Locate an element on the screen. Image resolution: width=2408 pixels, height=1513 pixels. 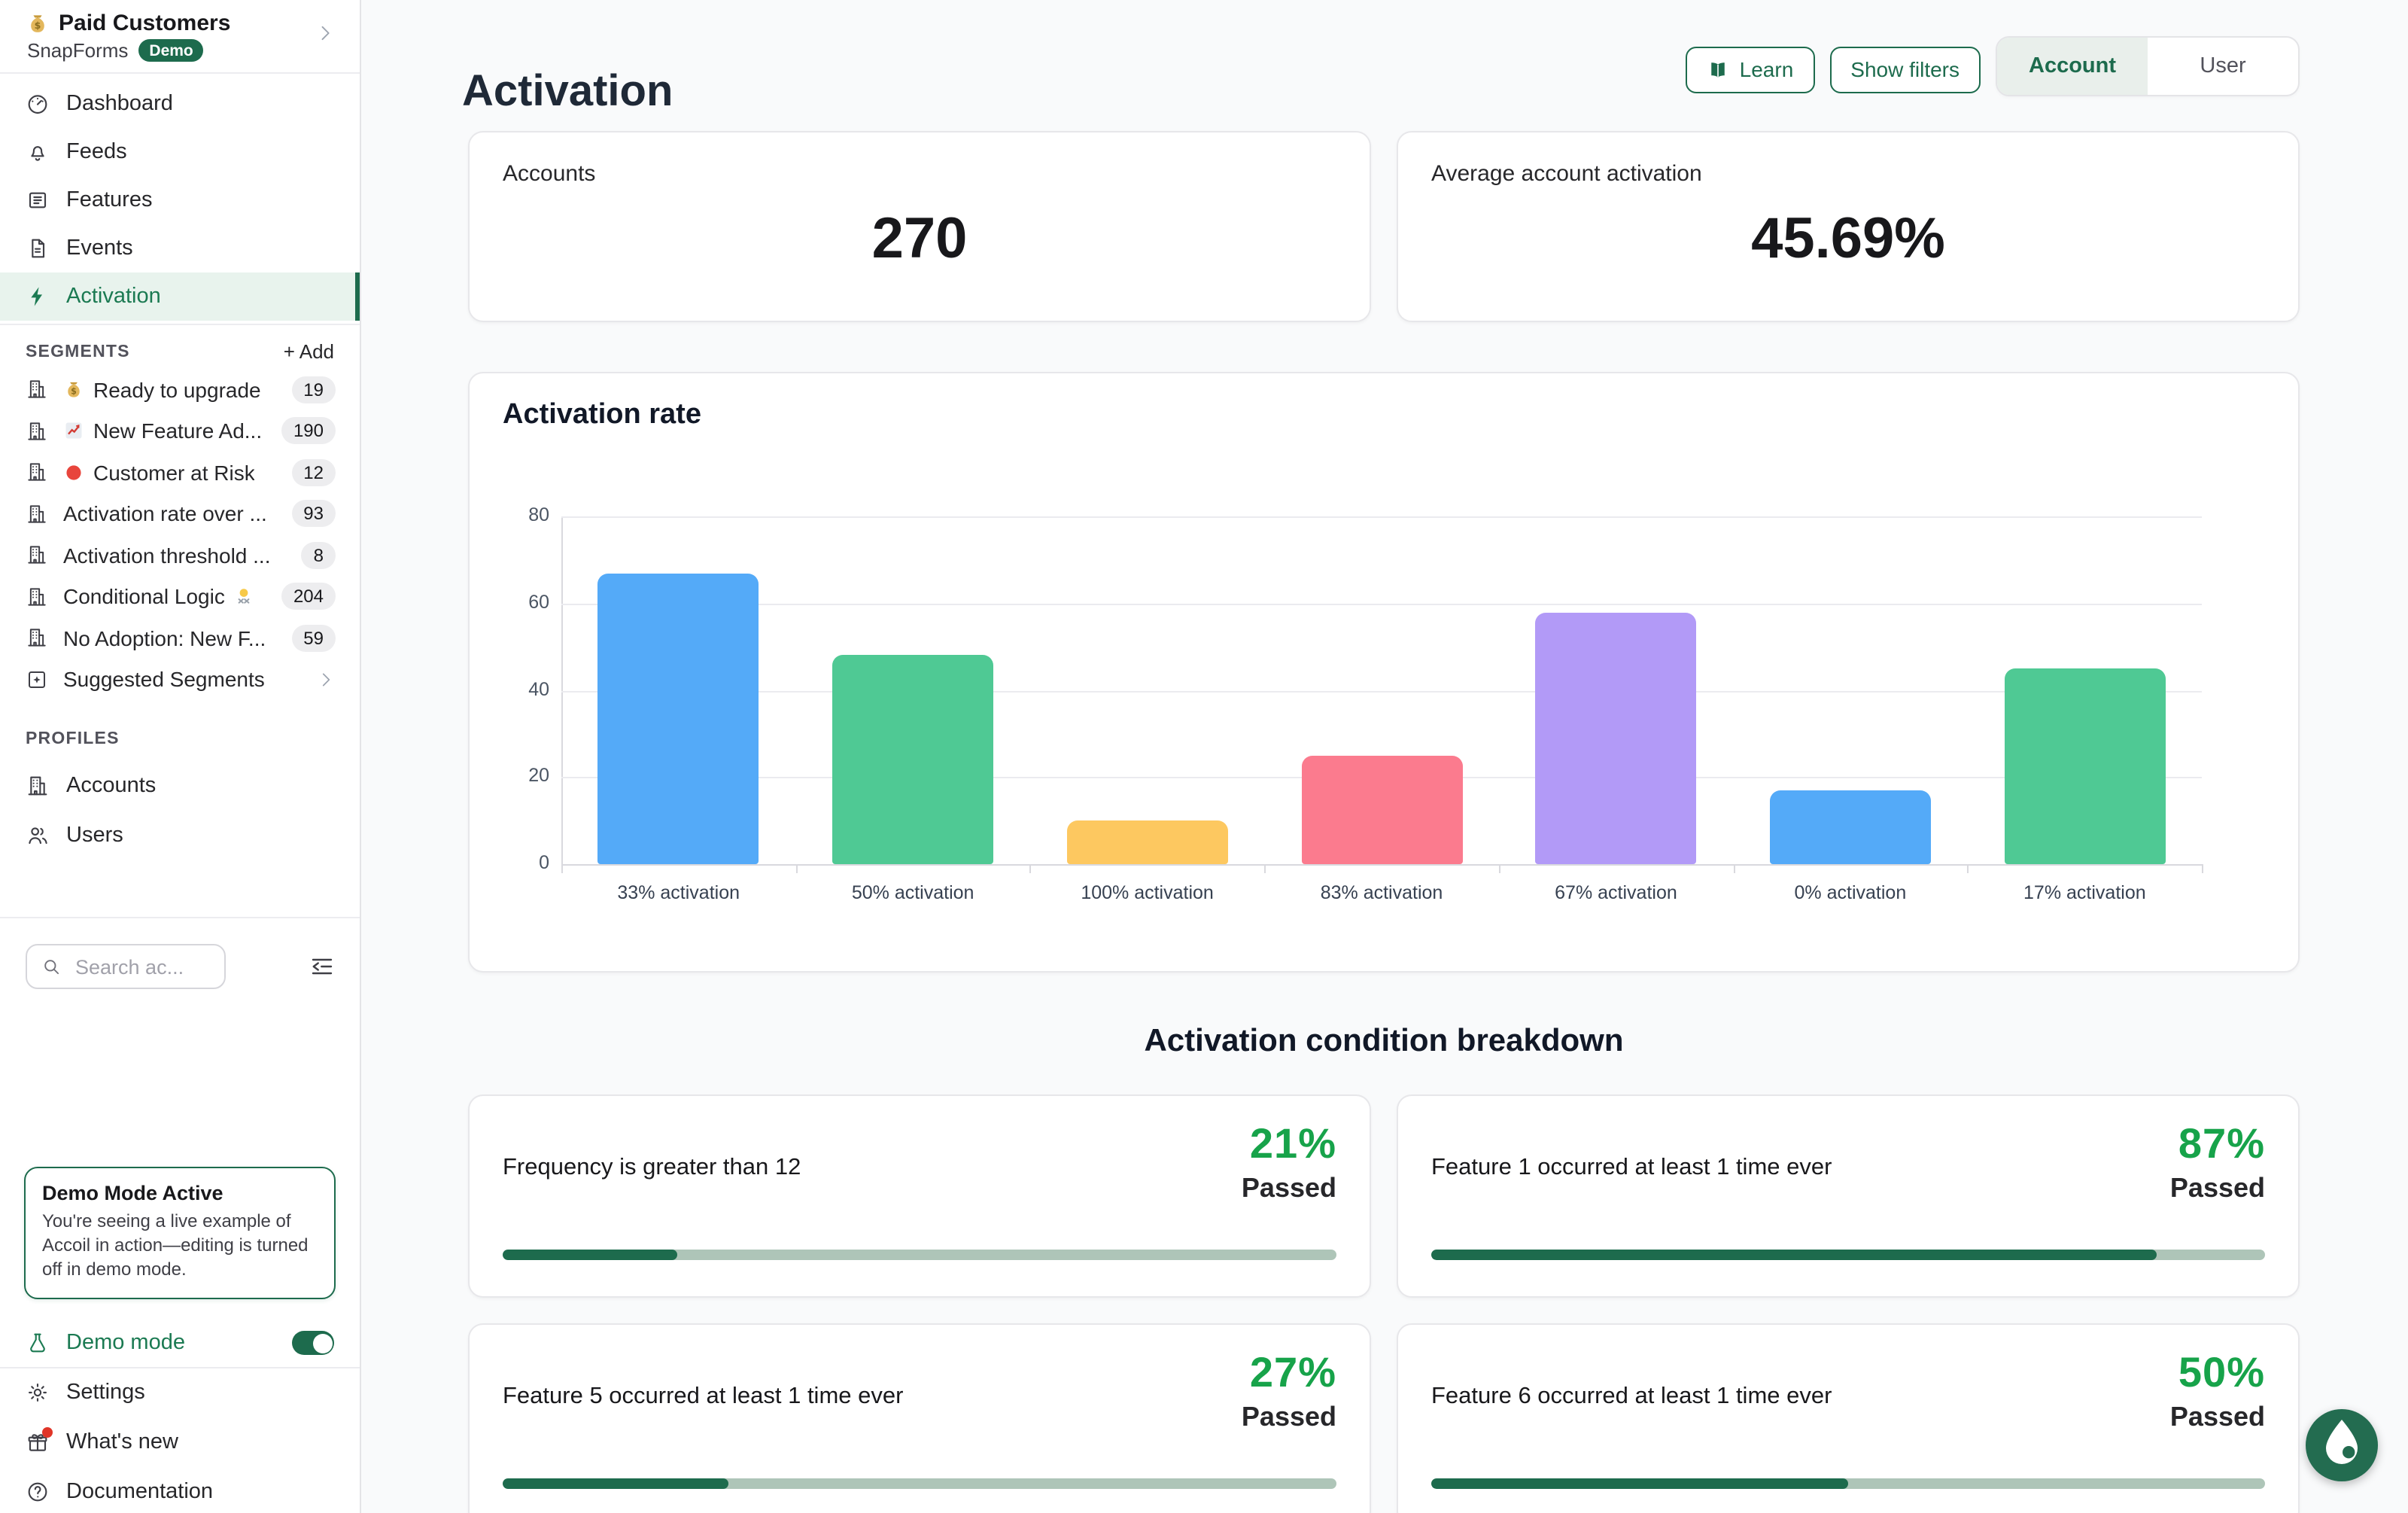
toggle-option-user: User is located at coordinates (2223, 66).